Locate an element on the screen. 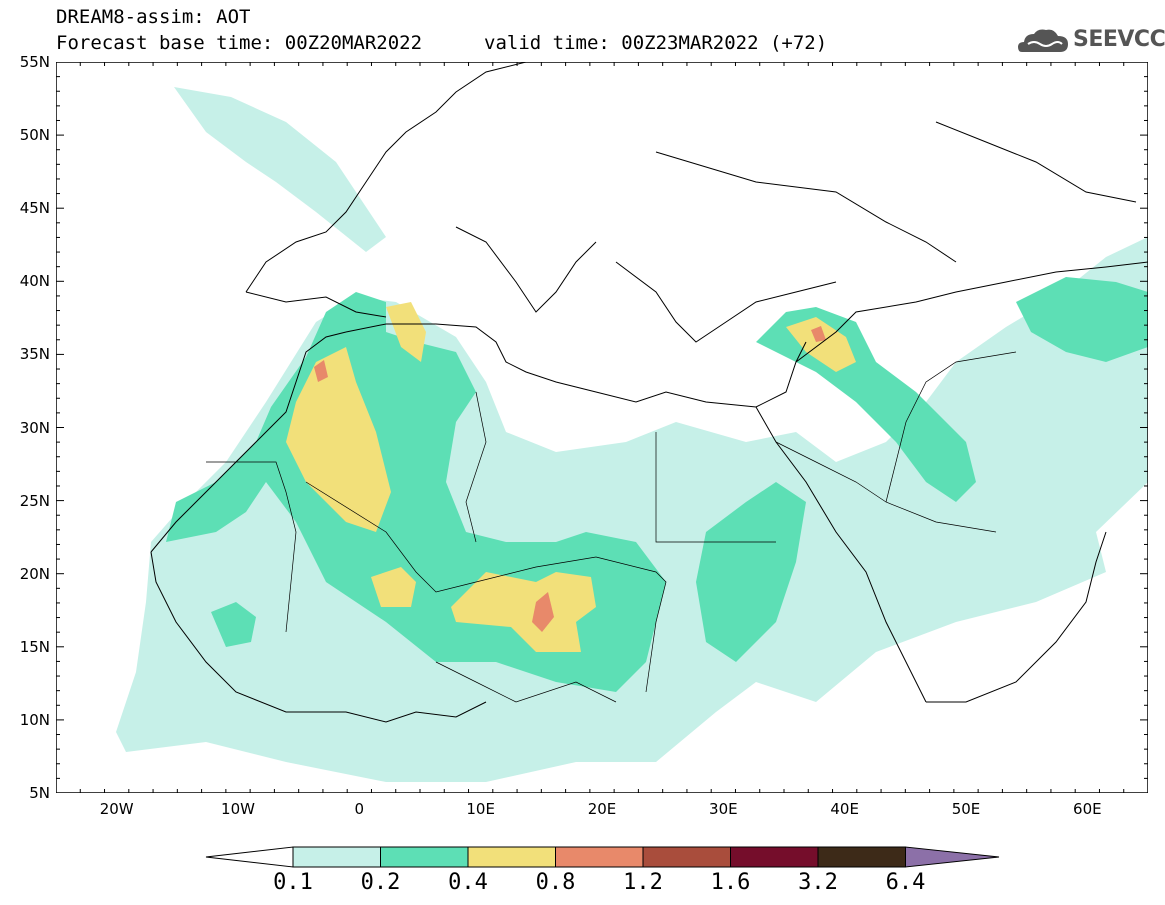  lat-label: 50N is located at coordinates (34, 135).